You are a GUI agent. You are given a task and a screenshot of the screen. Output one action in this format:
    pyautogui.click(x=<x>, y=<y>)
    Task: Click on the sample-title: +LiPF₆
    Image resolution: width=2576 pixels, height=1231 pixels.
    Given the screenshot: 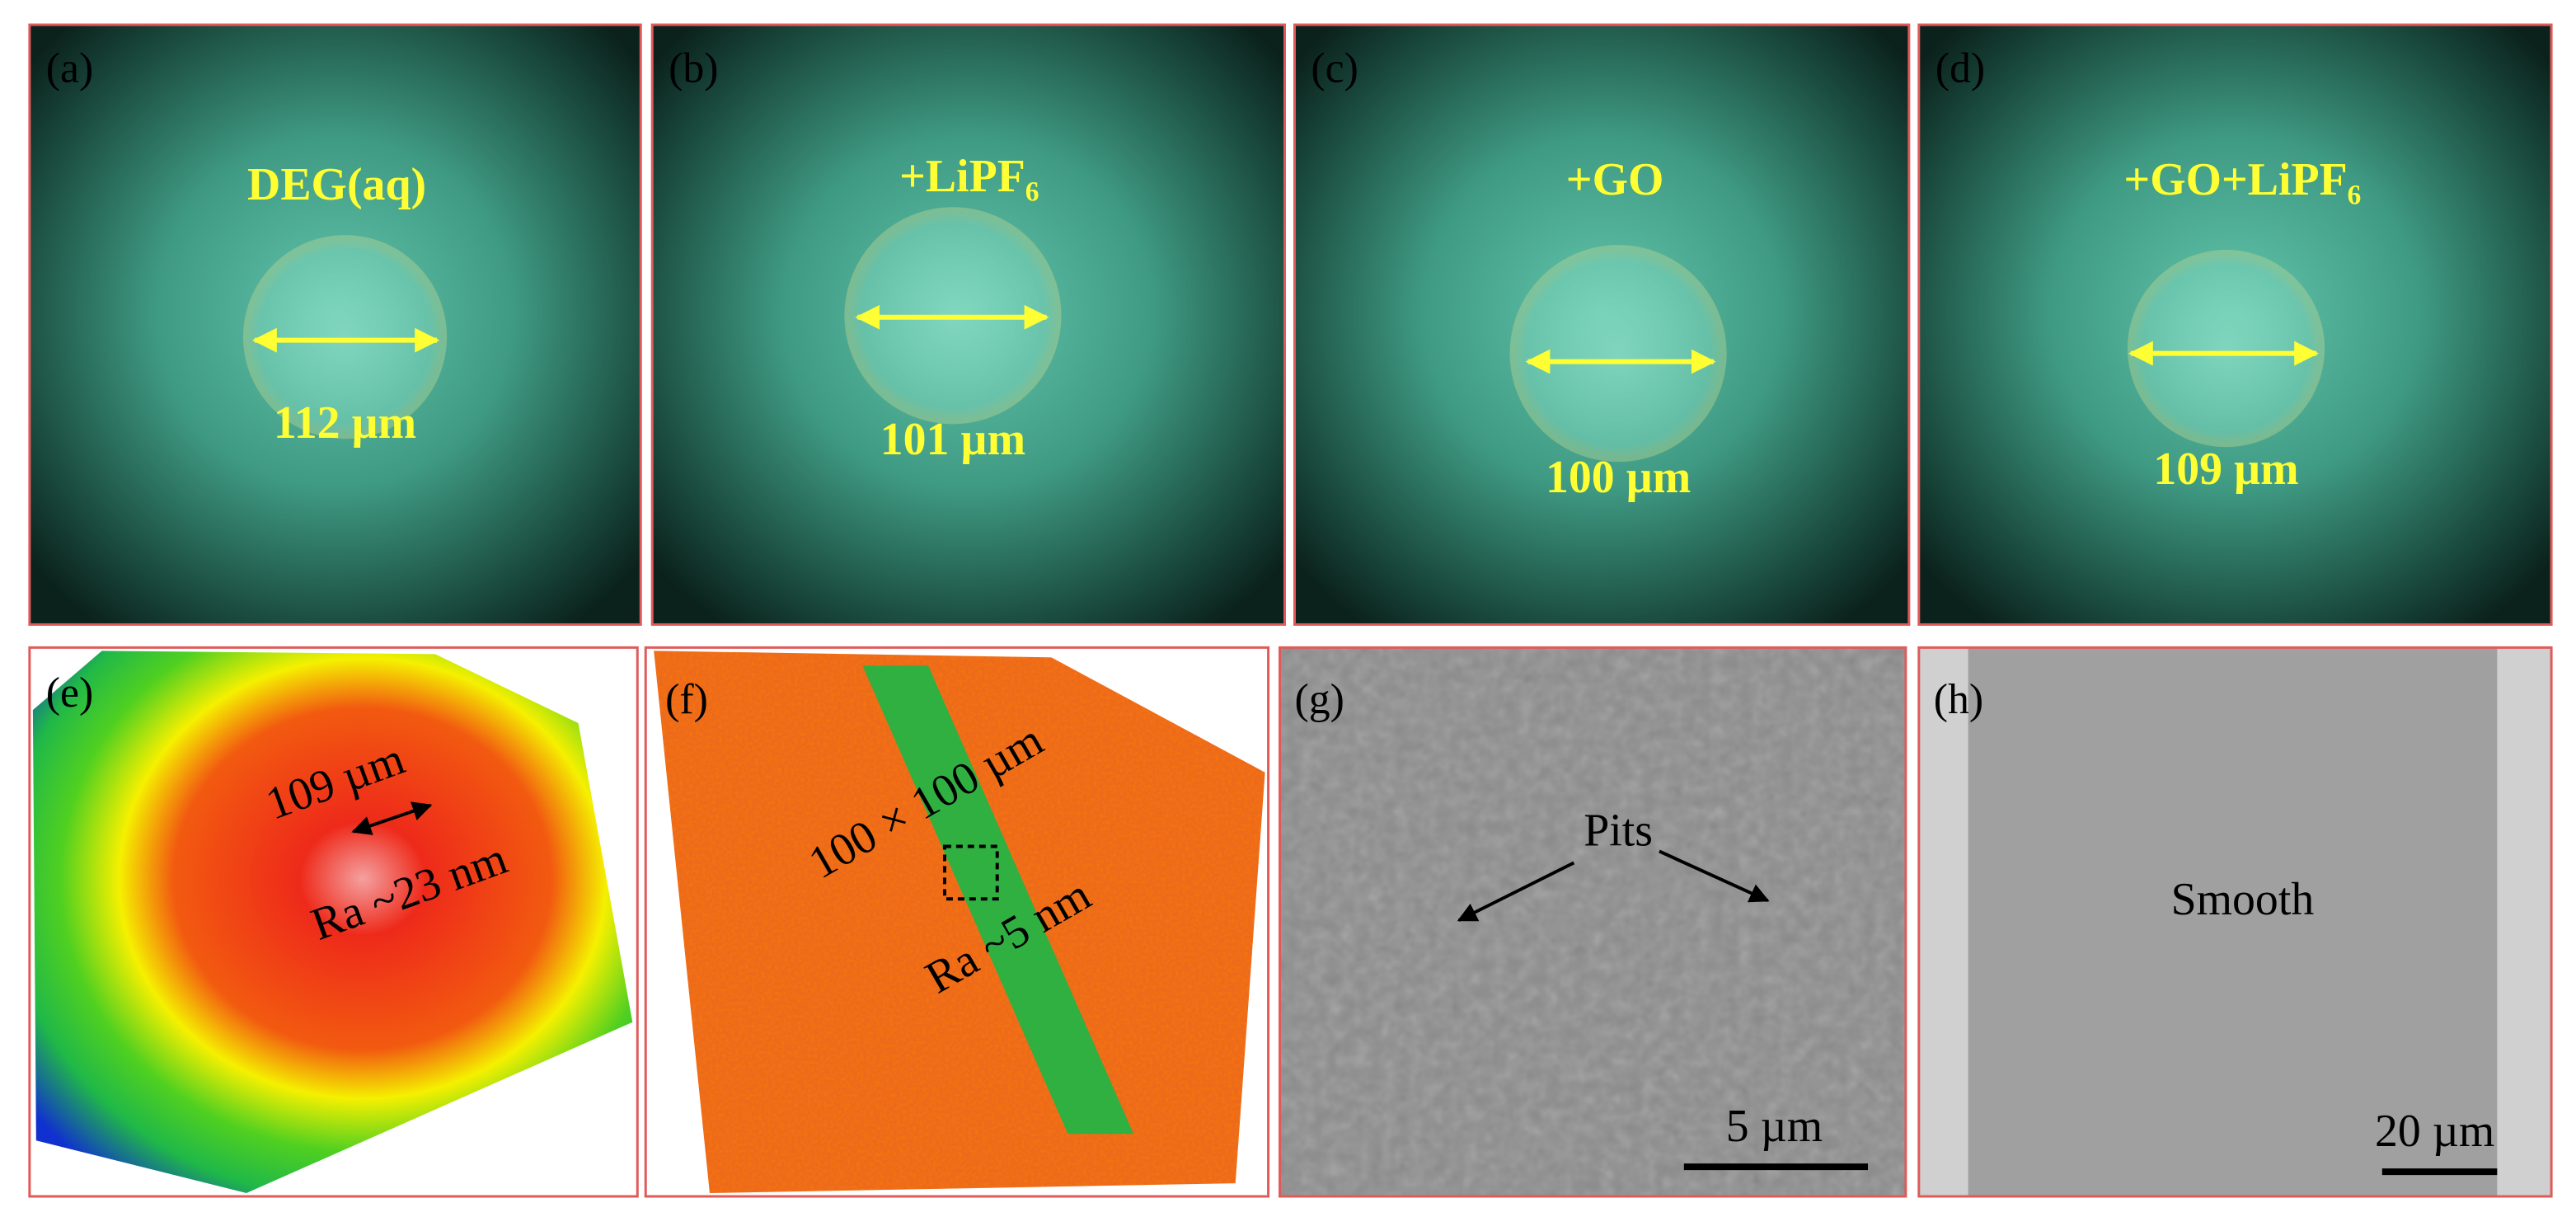 What is the action you would take?
    pyautogui.click(x=969, y=177)
    